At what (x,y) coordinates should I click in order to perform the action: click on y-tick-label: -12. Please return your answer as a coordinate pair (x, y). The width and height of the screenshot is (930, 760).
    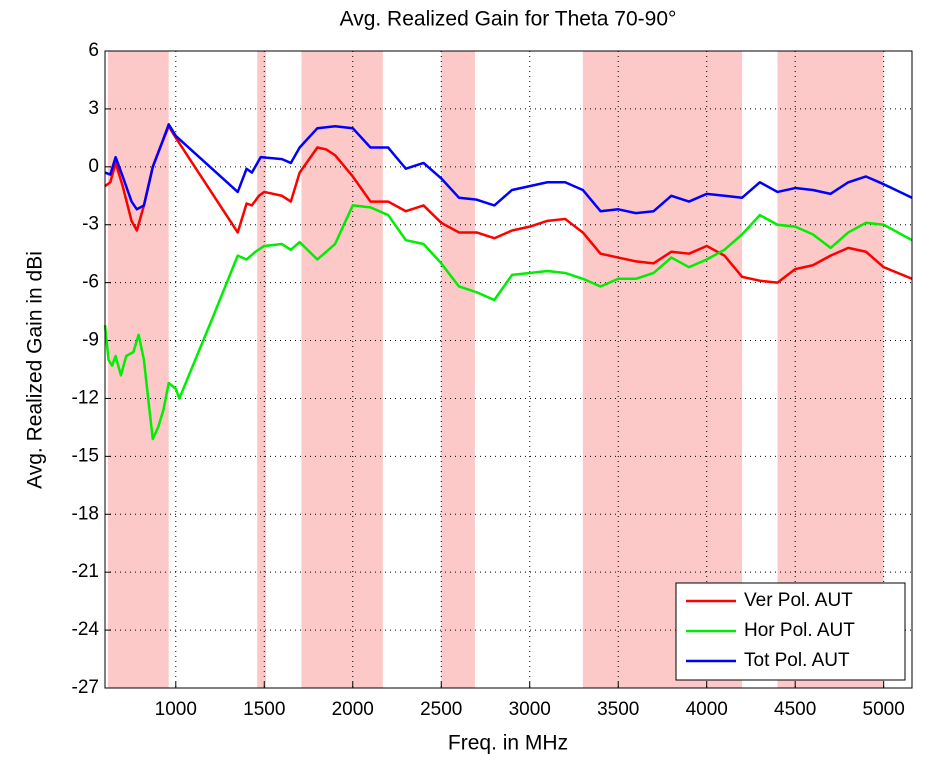
    Looking at the image, I should click on (85, 397).